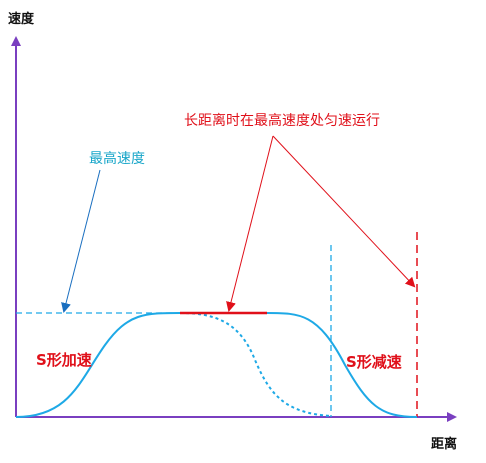  What do you see at coordinates (21, 19) in the screenshot?
I see `y-axis-label: 速度` at bounding box center [21, 19].